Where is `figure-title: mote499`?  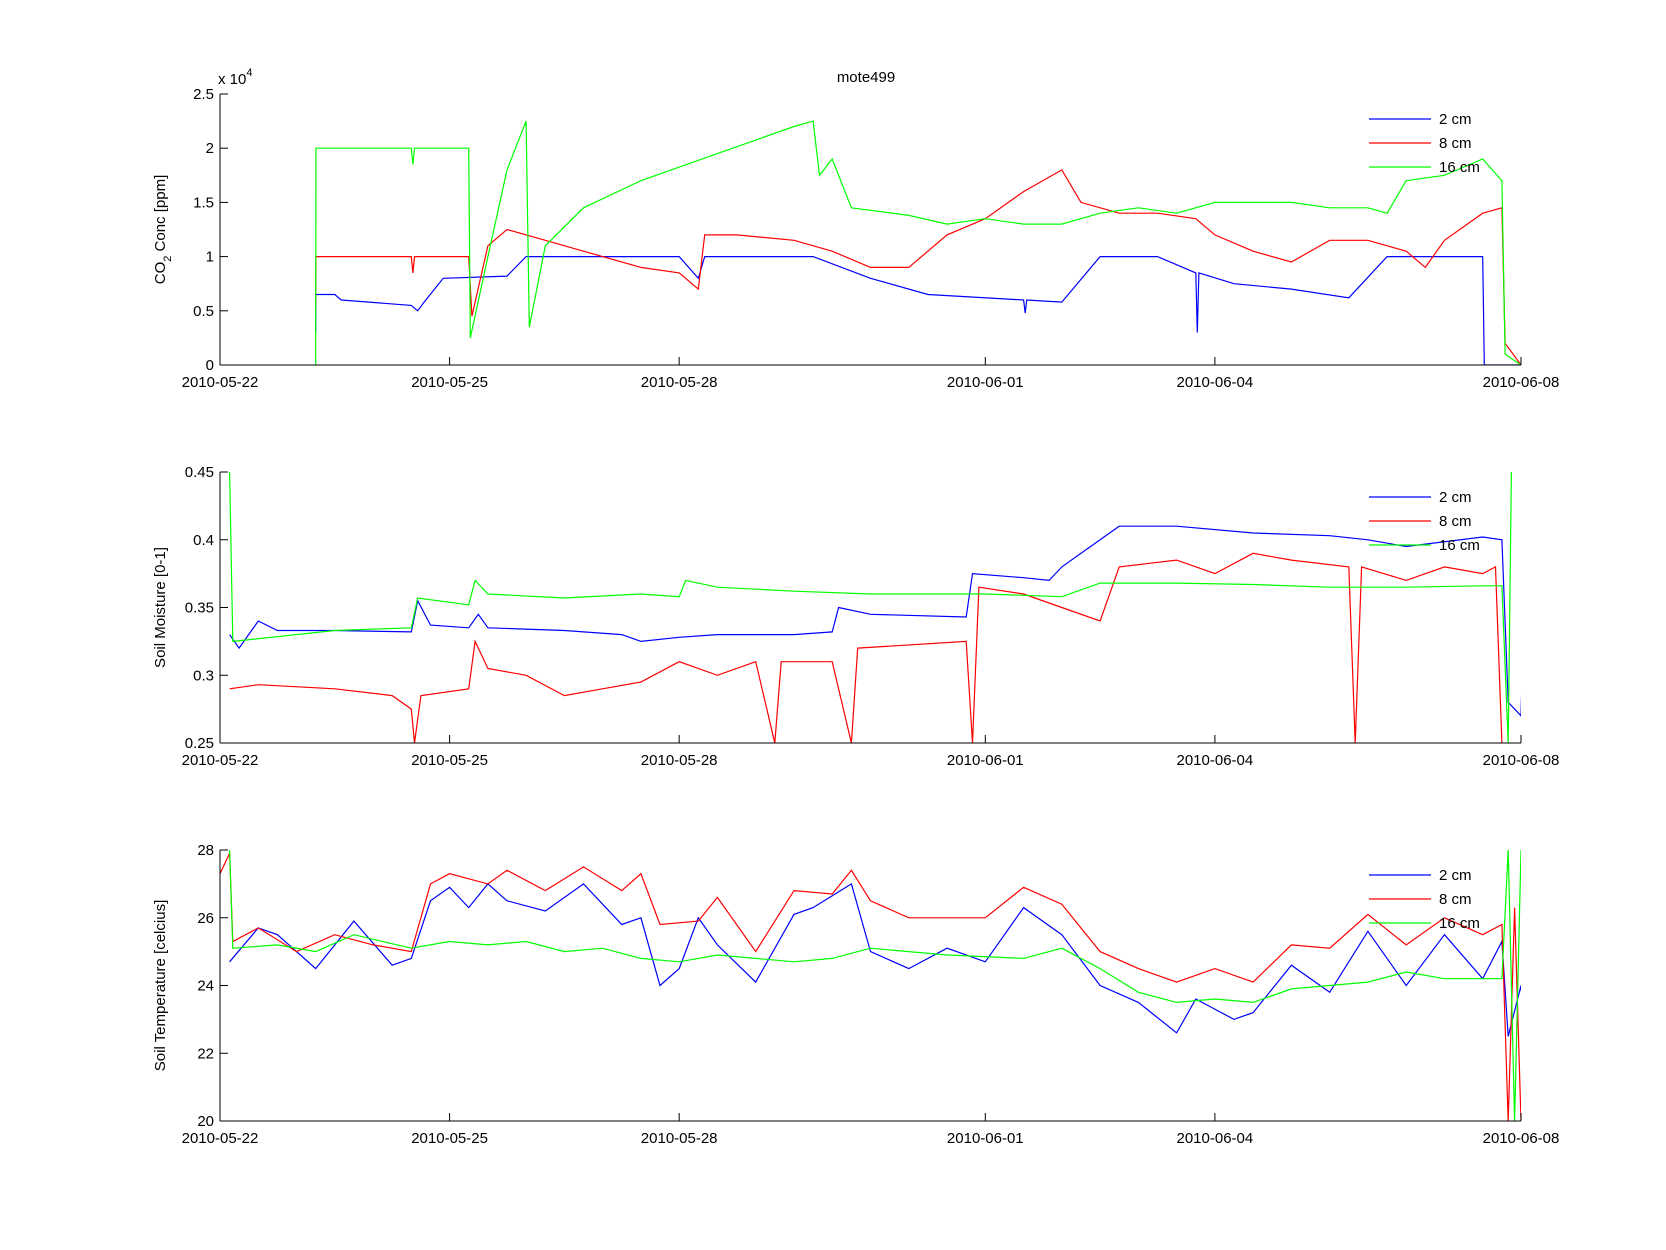
figure-title: mote499 is located at coordinates (866, 77).